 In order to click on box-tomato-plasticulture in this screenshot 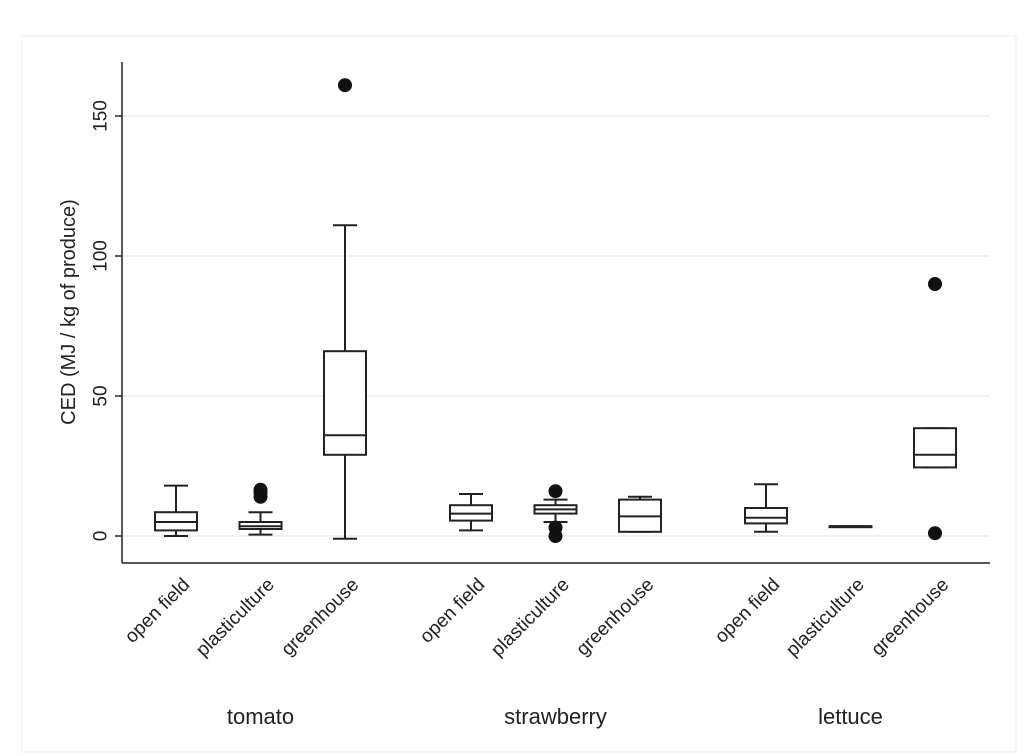, I will do `click(260, 509)`.